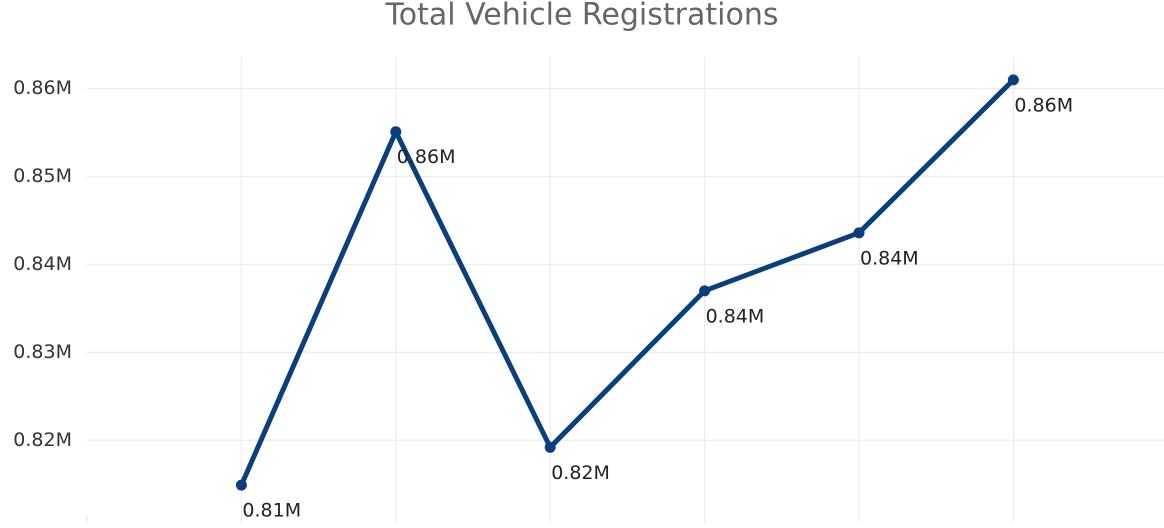 This screenshot has width=1164, height=528. Describe the element at coordinates (42, 352) in the screenshot. I see `y-tick-label: 0.83M` at that location.